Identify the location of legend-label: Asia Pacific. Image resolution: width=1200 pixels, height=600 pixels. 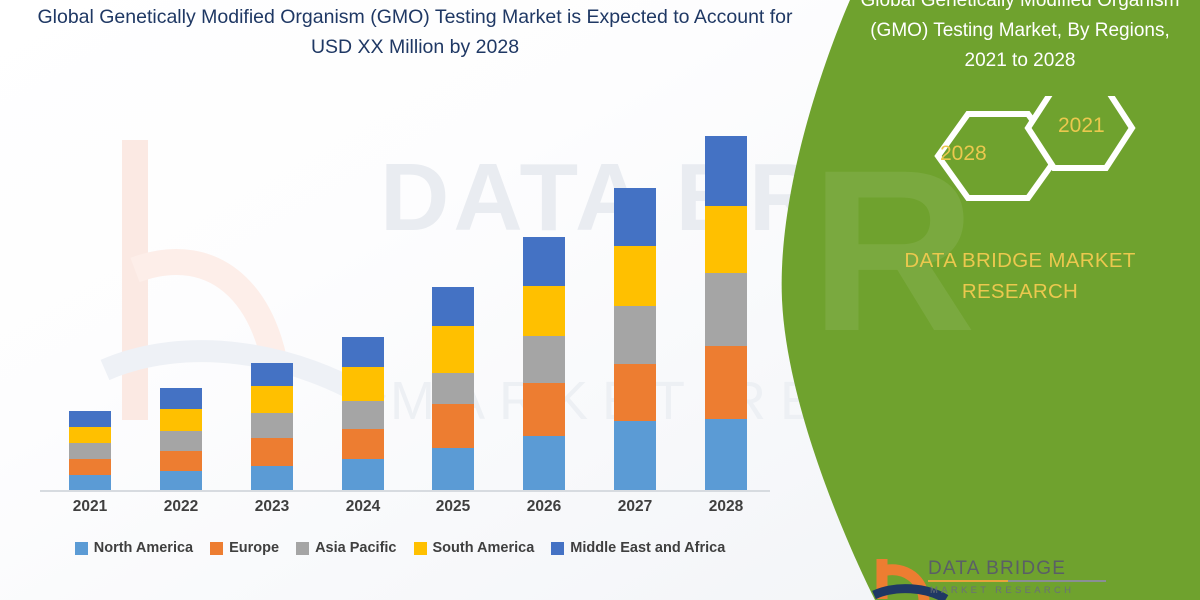
(356, 548).